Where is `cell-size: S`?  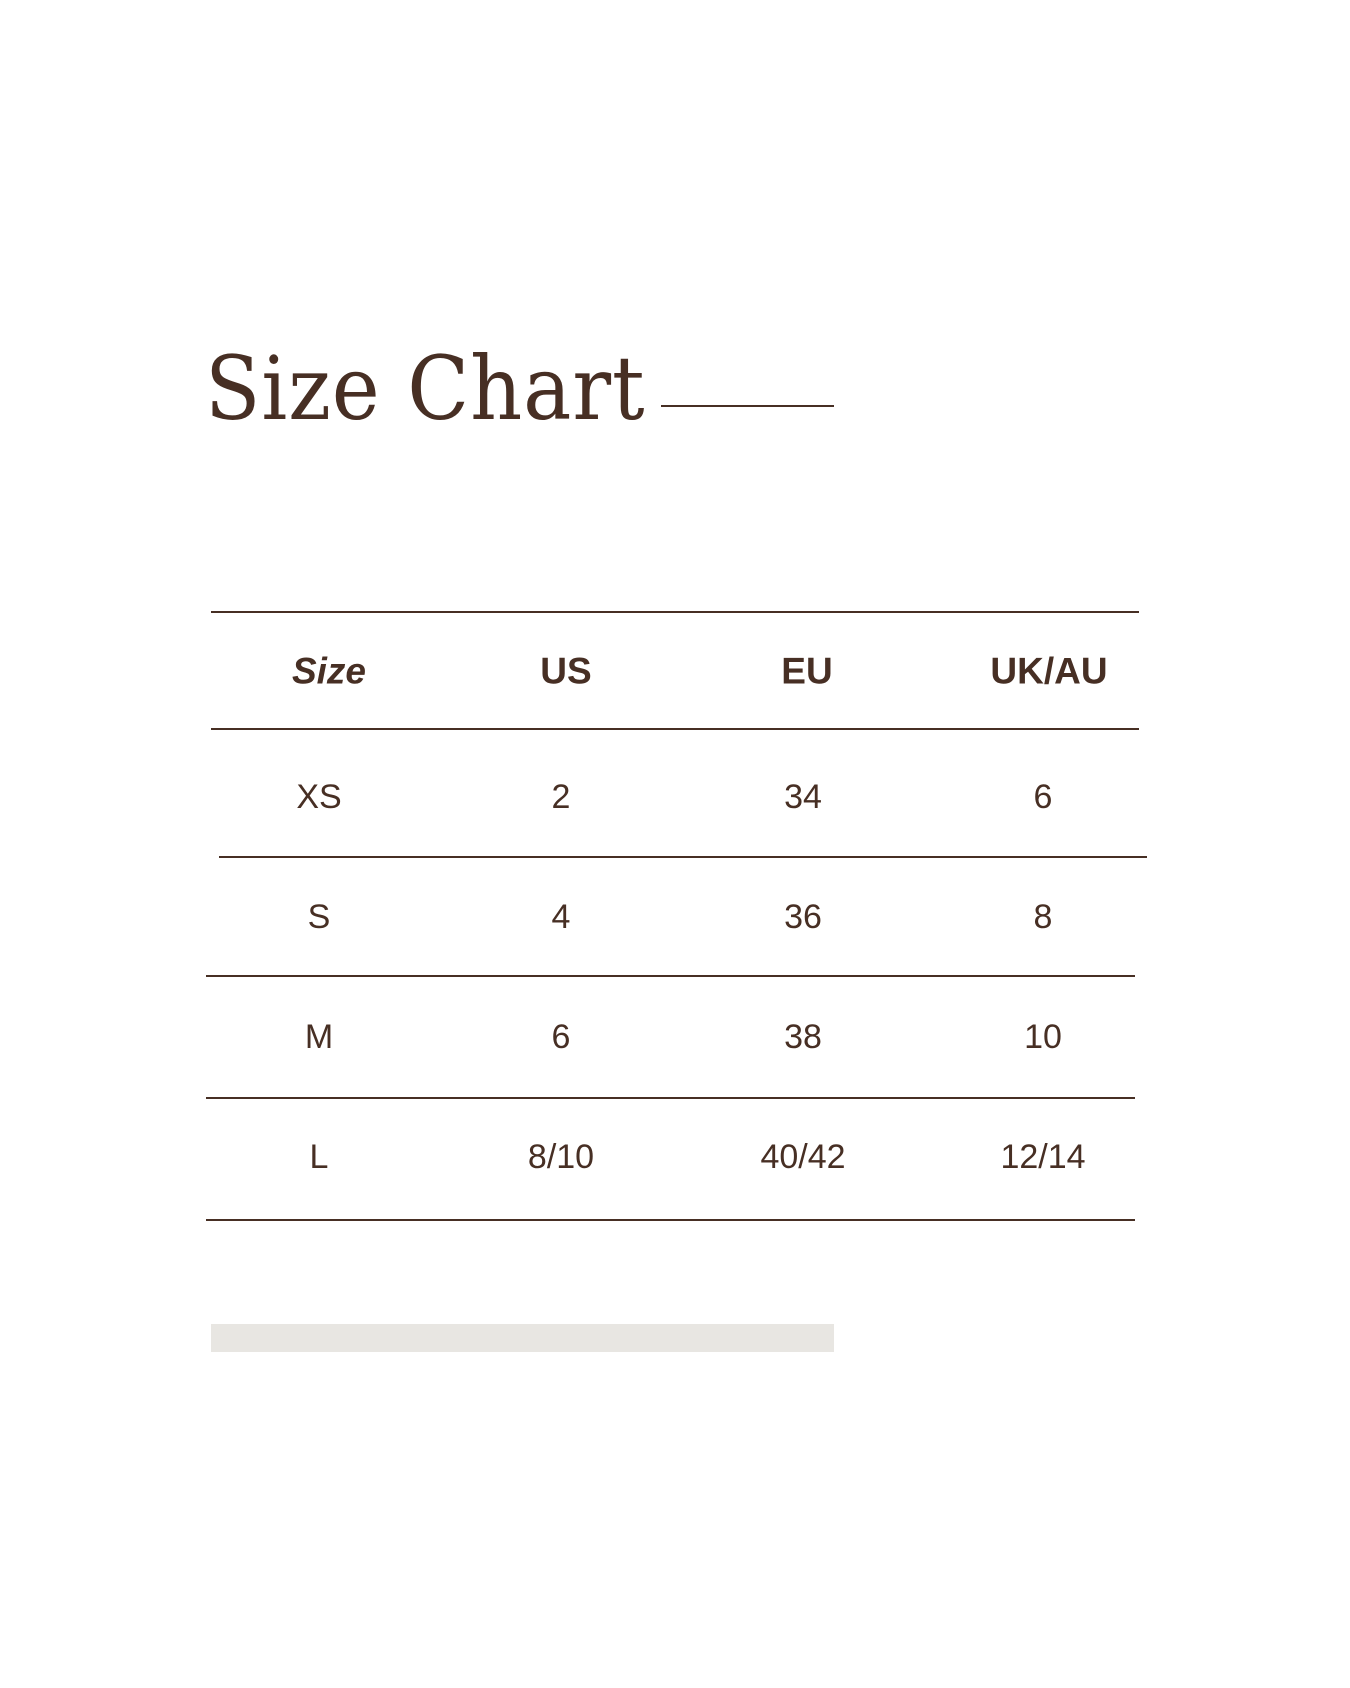
cell-size: S is located at coordinates (319, 917).